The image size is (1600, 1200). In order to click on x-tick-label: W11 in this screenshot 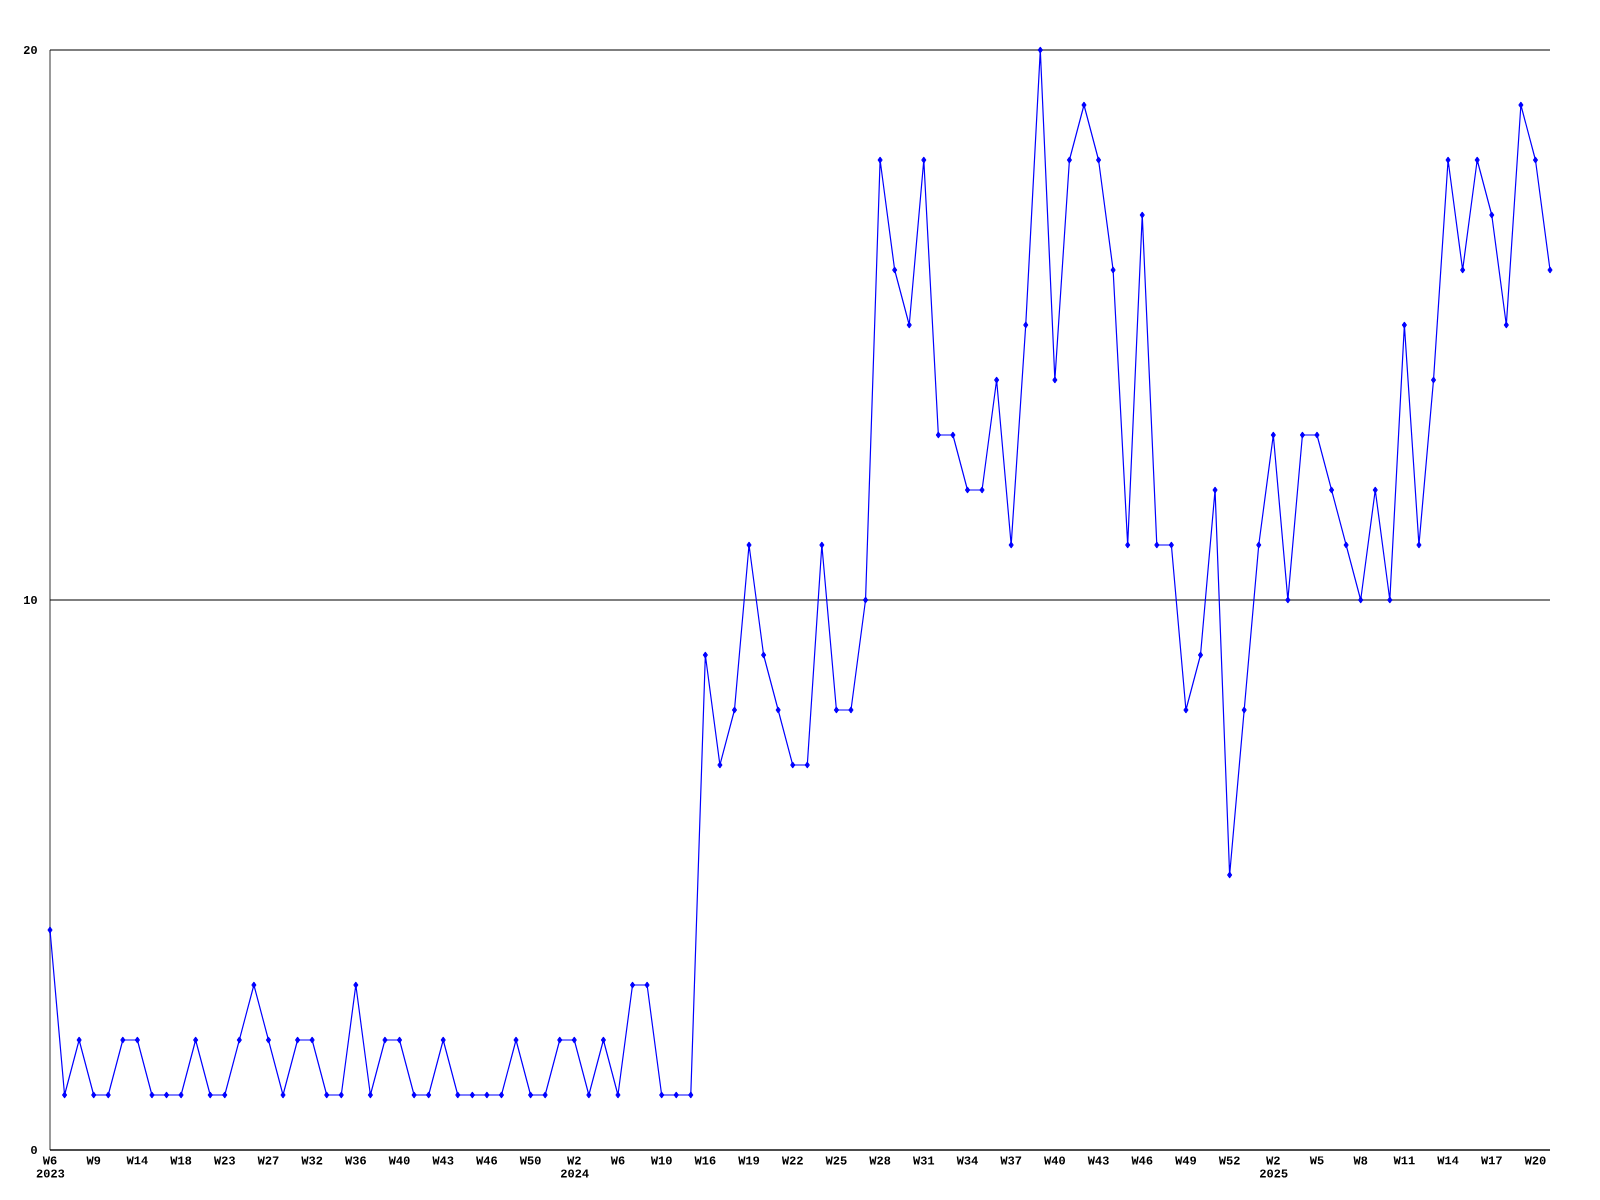, I will do `click(1404, 1160)`.